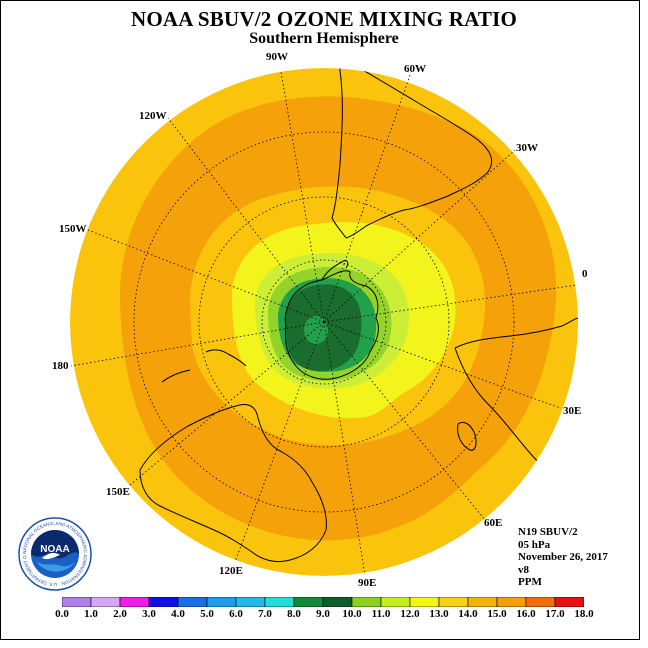 The width and height of the screenshot is (648, 648). I want to click on africa, so click(516, 395).